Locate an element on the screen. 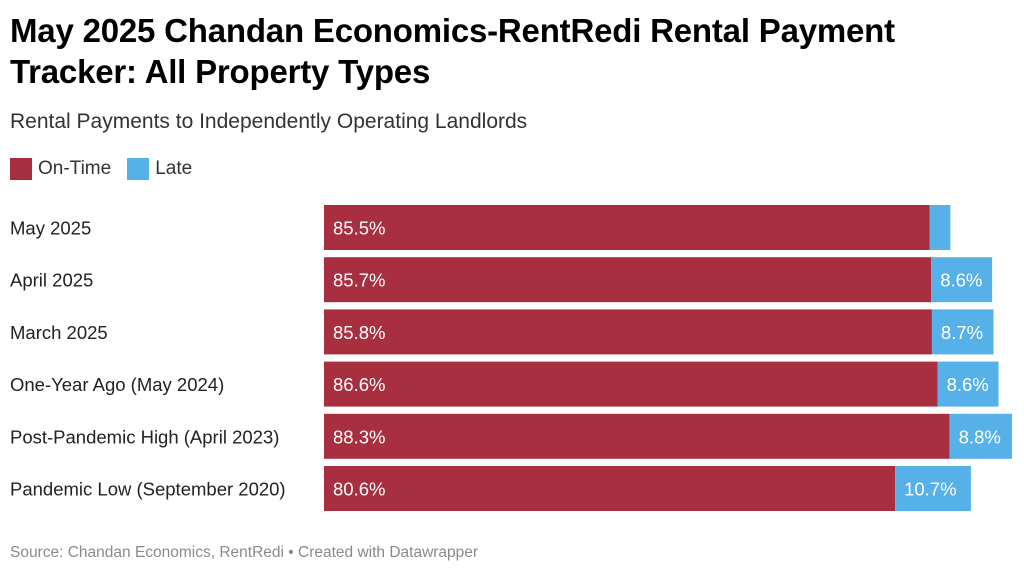 The image size is (1024, 574). data-label-ontime: 85.8% is located at coordinates (359, 332).